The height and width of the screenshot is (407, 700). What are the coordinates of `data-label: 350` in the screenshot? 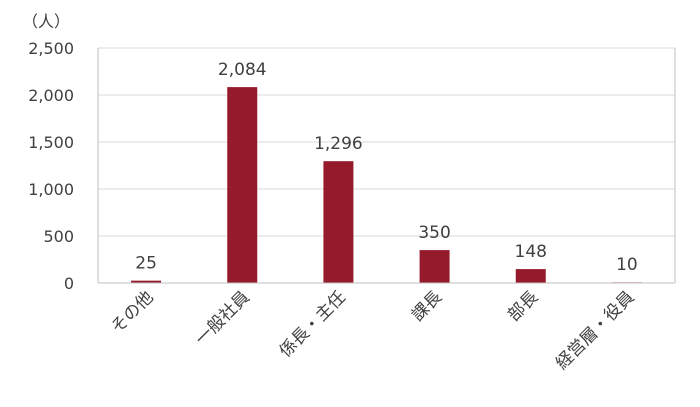 It's located at (434, 233).